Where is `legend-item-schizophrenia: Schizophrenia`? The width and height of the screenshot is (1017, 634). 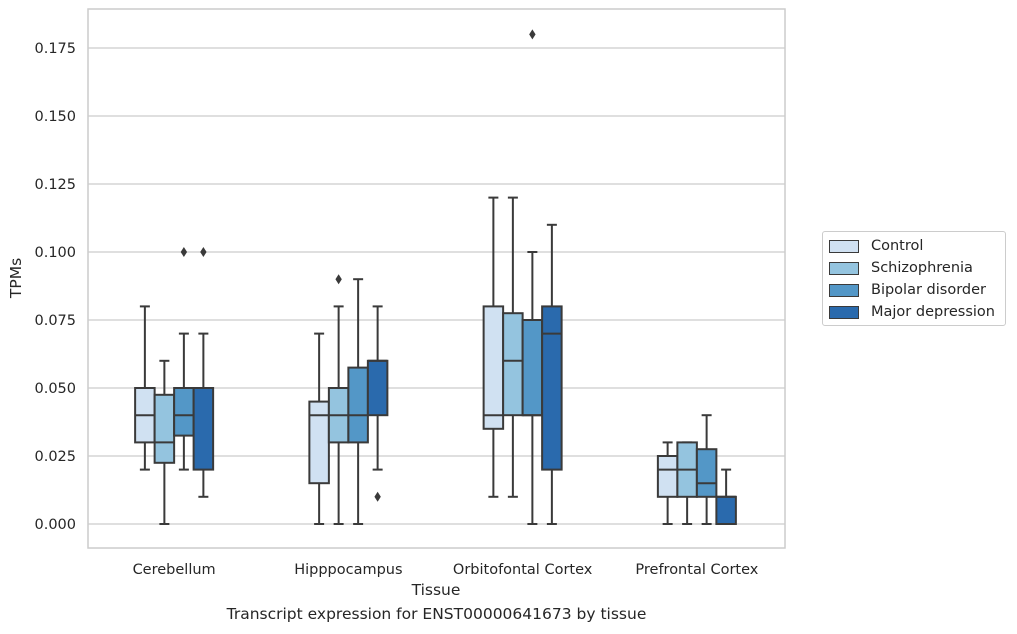 legend-item-schizophrenia: Schizophrenia is located at coordinates (901, 268).